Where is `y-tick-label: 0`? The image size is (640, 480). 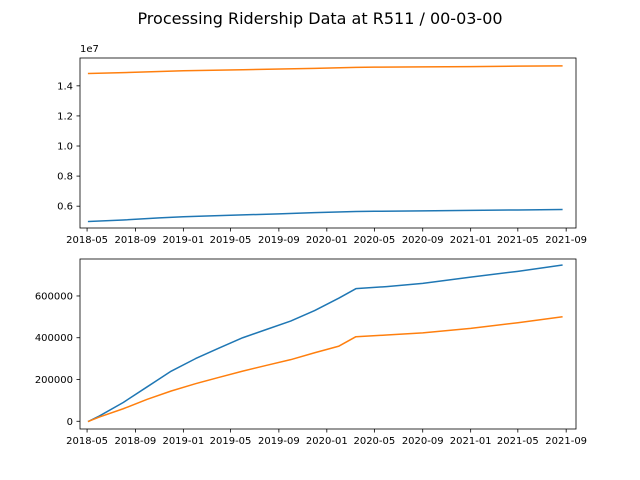
y-tick-label: 0 is located at coordinates (70, 422).